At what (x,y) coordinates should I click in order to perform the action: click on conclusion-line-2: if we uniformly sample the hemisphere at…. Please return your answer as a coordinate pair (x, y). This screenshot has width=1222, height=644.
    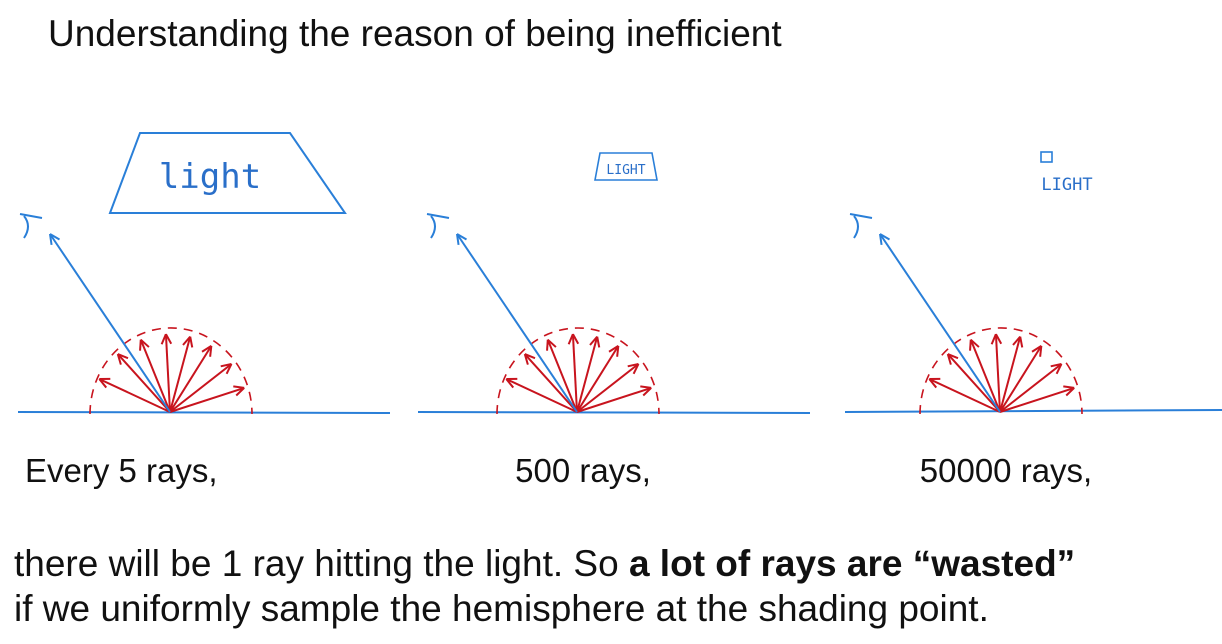
    Looking at the image, I should click on (501, 608).